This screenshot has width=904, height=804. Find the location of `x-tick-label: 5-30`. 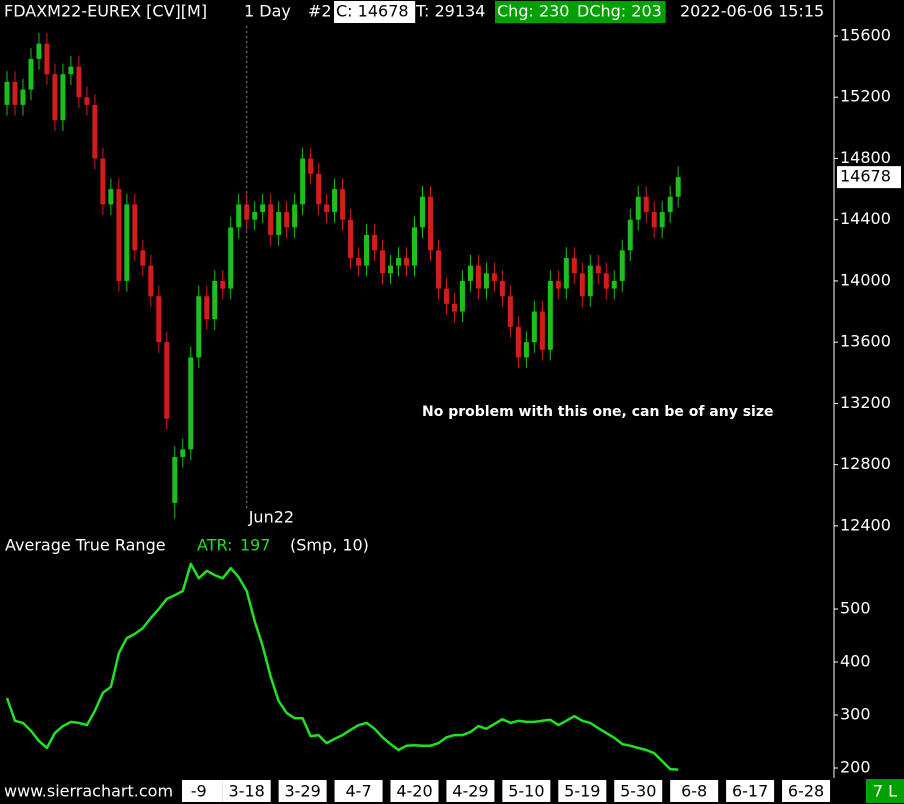

x-tick-label: 5-30 is located at coordinates (638, 791).